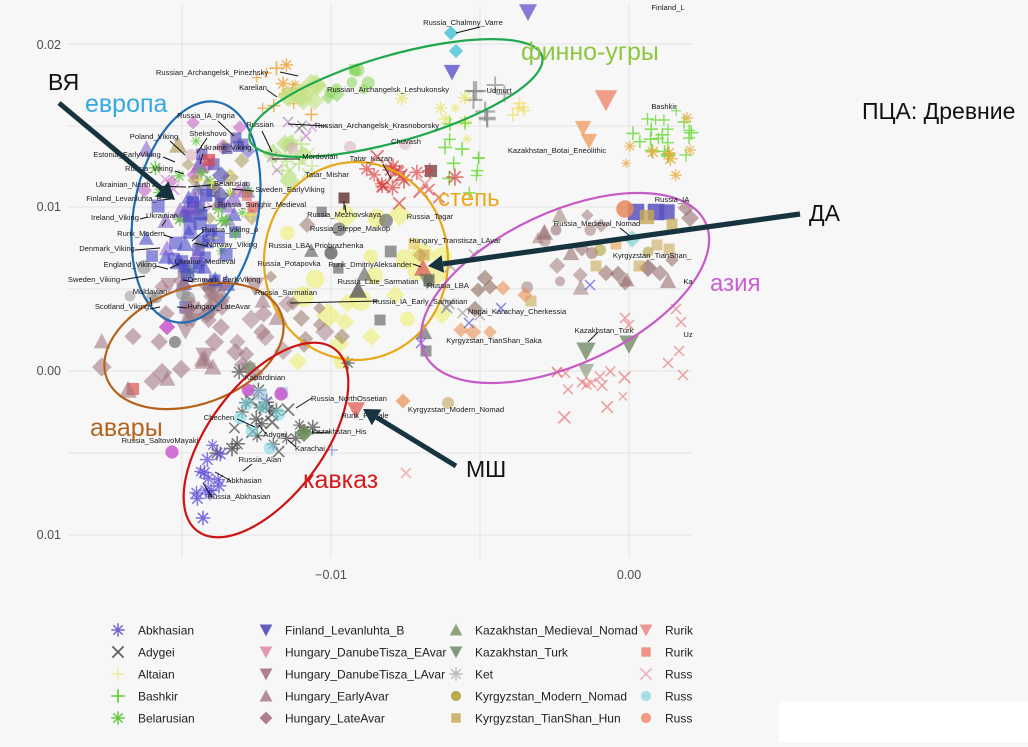 The image size is (1028, 747). I want to click on svg-text: Russia_LBA_Priobrazhenka, so click(317, 245).